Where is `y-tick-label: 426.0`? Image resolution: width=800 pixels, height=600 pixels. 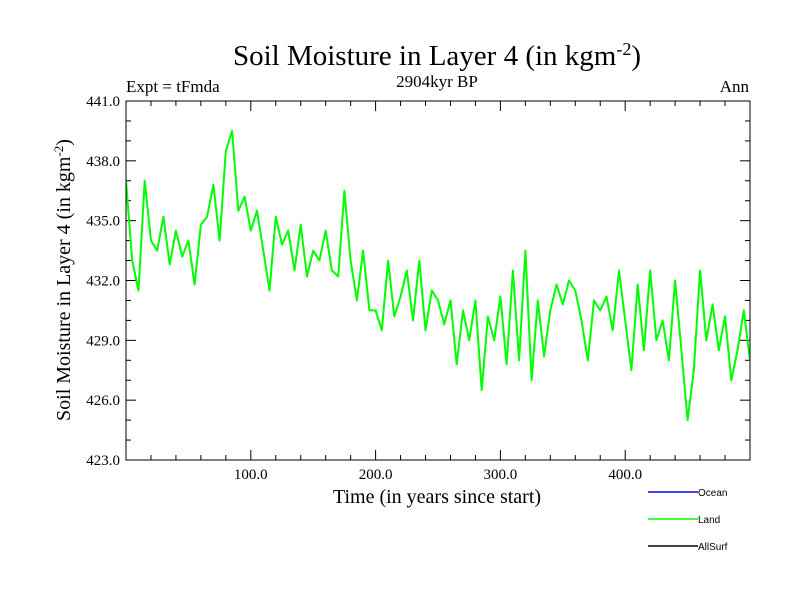 y-tick-label: 426.0 is located at coordinates (103, 401).